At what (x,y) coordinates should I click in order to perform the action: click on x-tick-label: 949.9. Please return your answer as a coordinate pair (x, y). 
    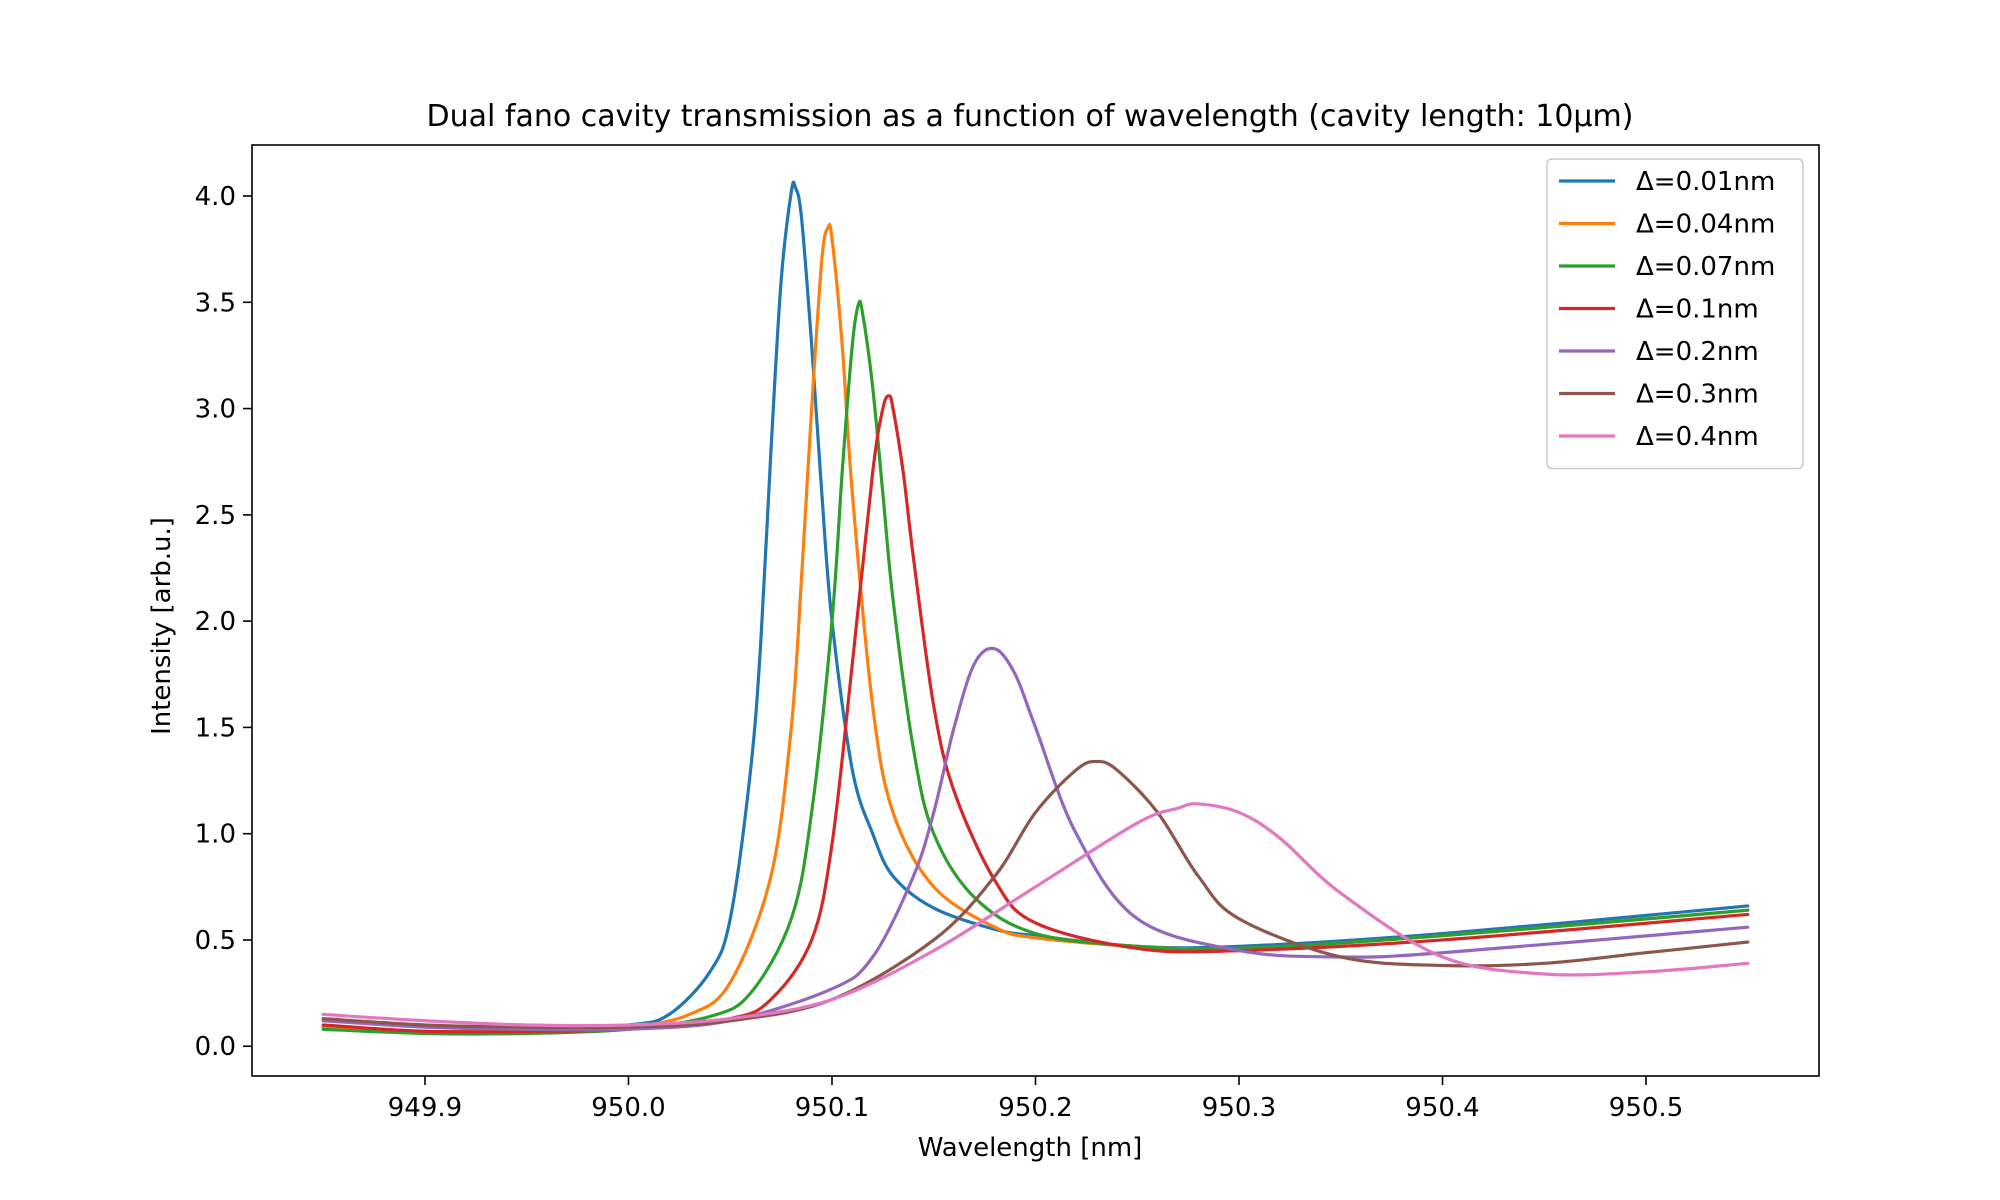
    Looking at the image, I should click on (425, 1108).